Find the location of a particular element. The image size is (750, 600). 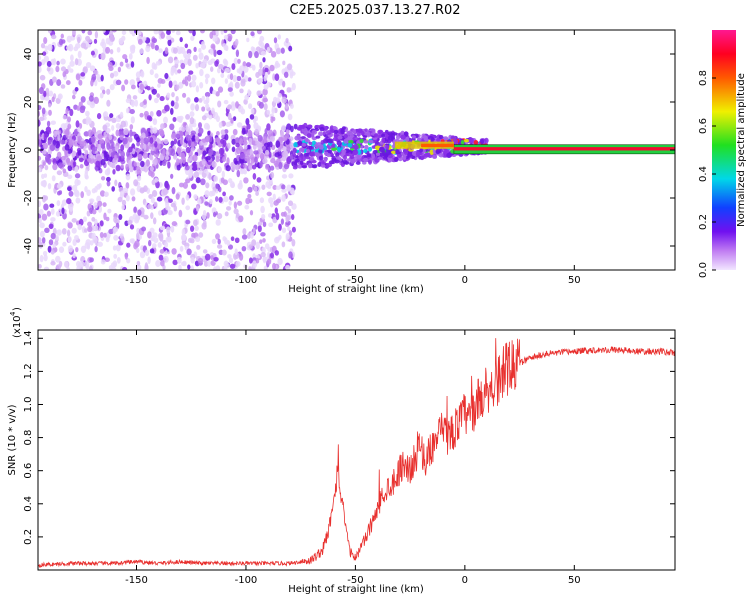

spectrogram-x-tick-label: 0 is located at coordinates (465, 280).